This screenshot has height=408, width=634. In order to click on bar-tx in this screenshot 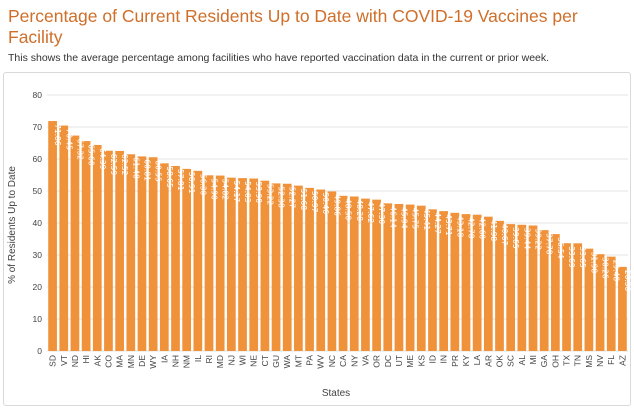, I will do `click(566, 297)`.